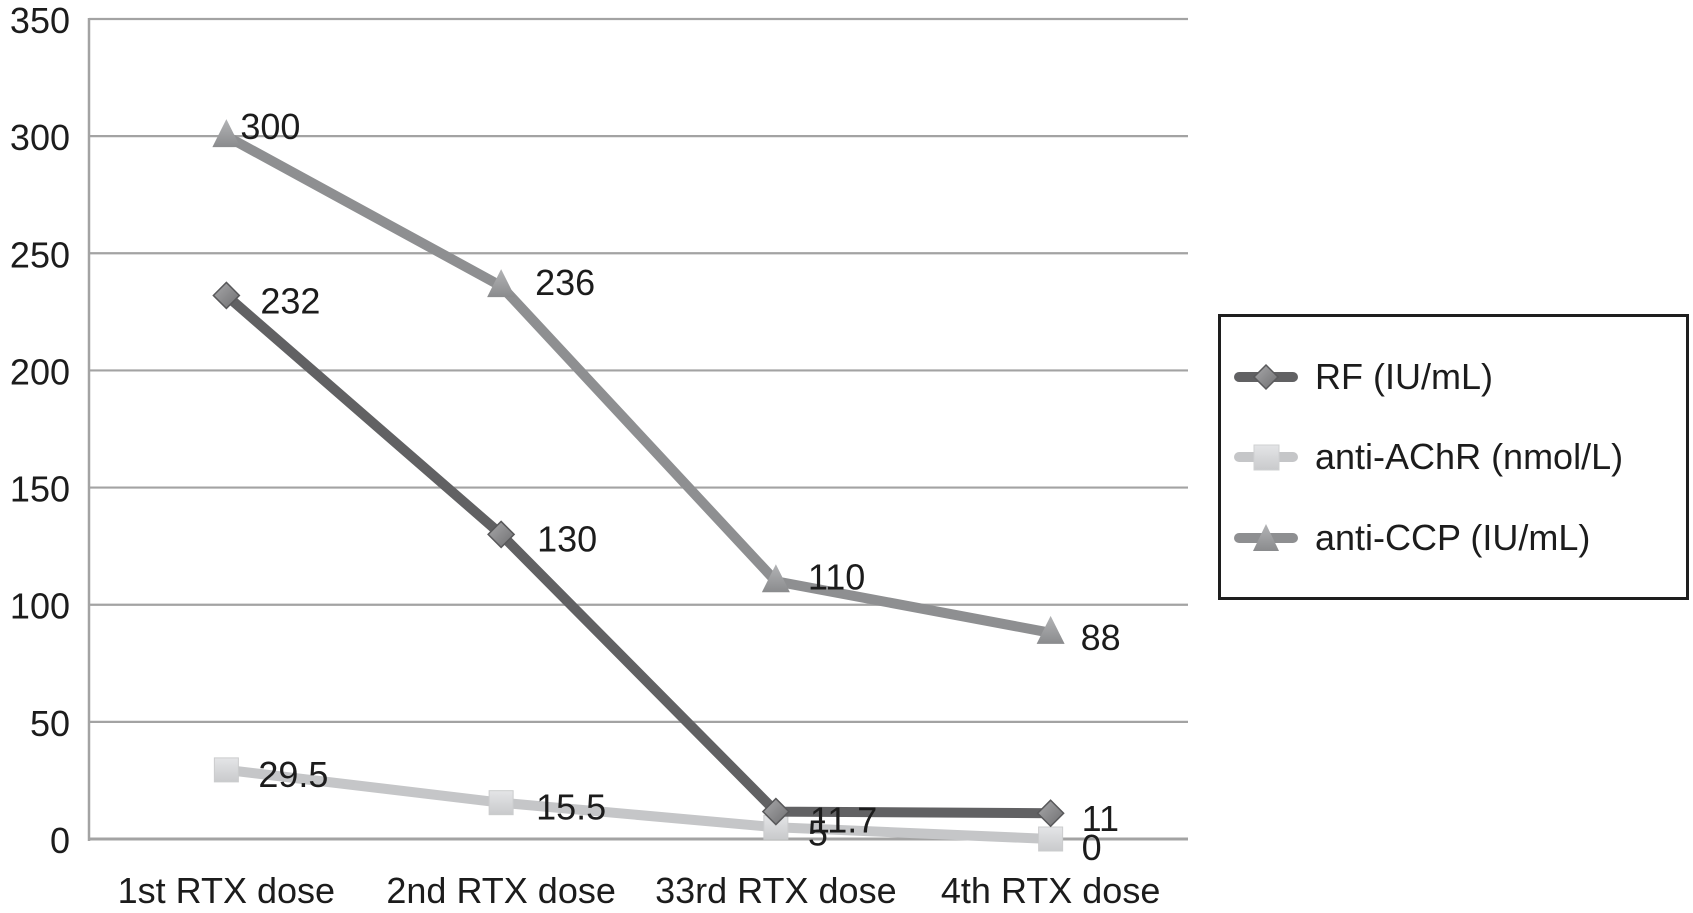 The image size is (1693, 913). I want to click on data-label: 300, so click(270, 126).